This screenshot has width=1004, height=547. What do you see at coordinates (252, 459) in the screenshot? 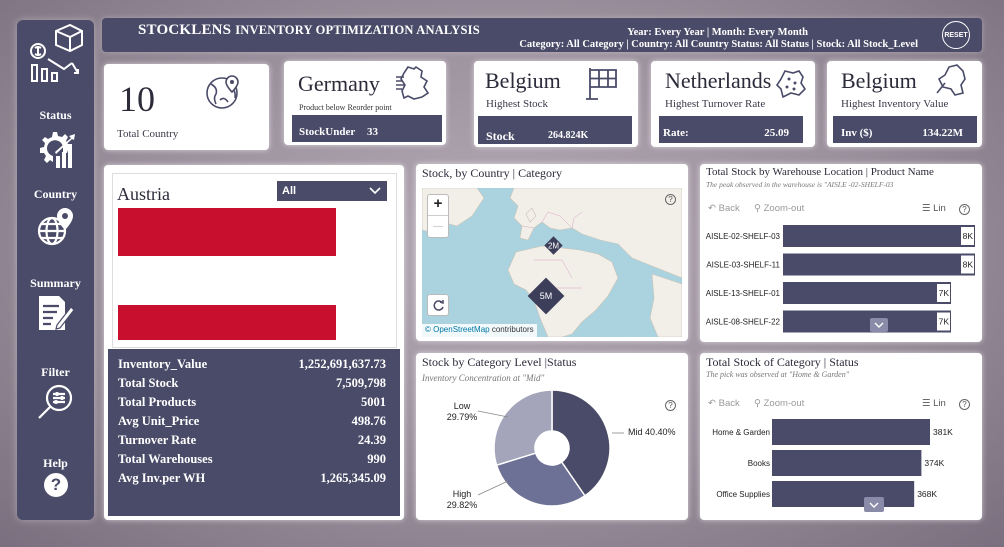
I see `stat-row: Total Warehouses 990` at bounding box center [252, 459].